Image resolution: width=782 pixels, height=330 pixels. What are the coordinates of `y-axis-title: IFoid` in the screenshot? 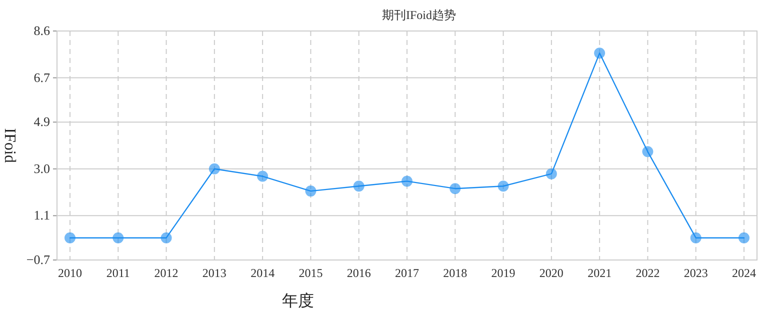 It's located at (9, 145).